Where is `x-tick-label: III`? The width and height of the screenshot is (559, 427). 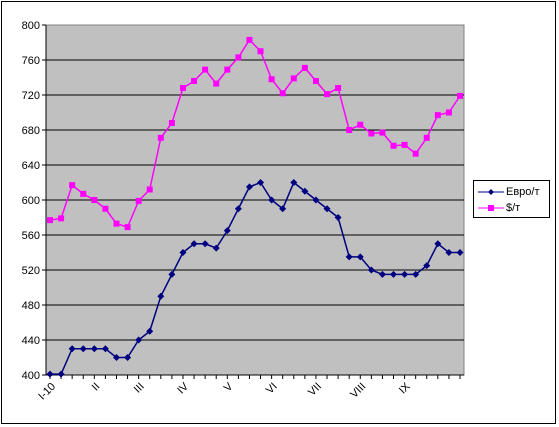
x-tick-label: III is located at coordinates (139, 388).